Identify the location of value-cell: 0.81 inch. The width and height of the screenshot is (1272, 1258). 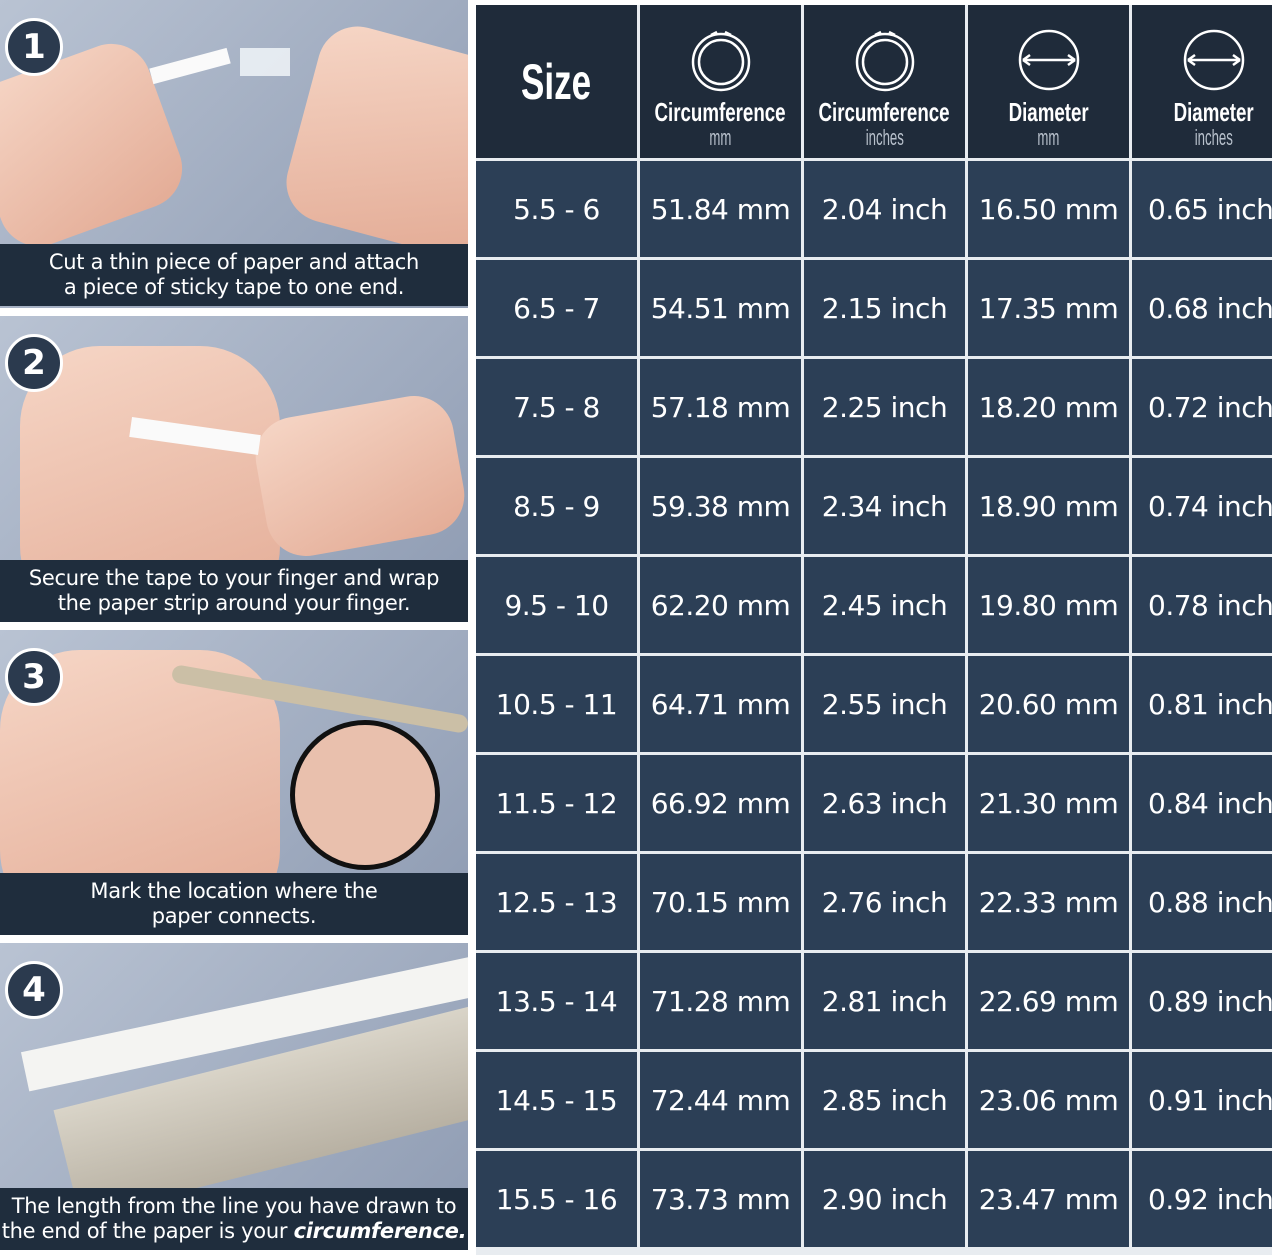
(1202, 704).